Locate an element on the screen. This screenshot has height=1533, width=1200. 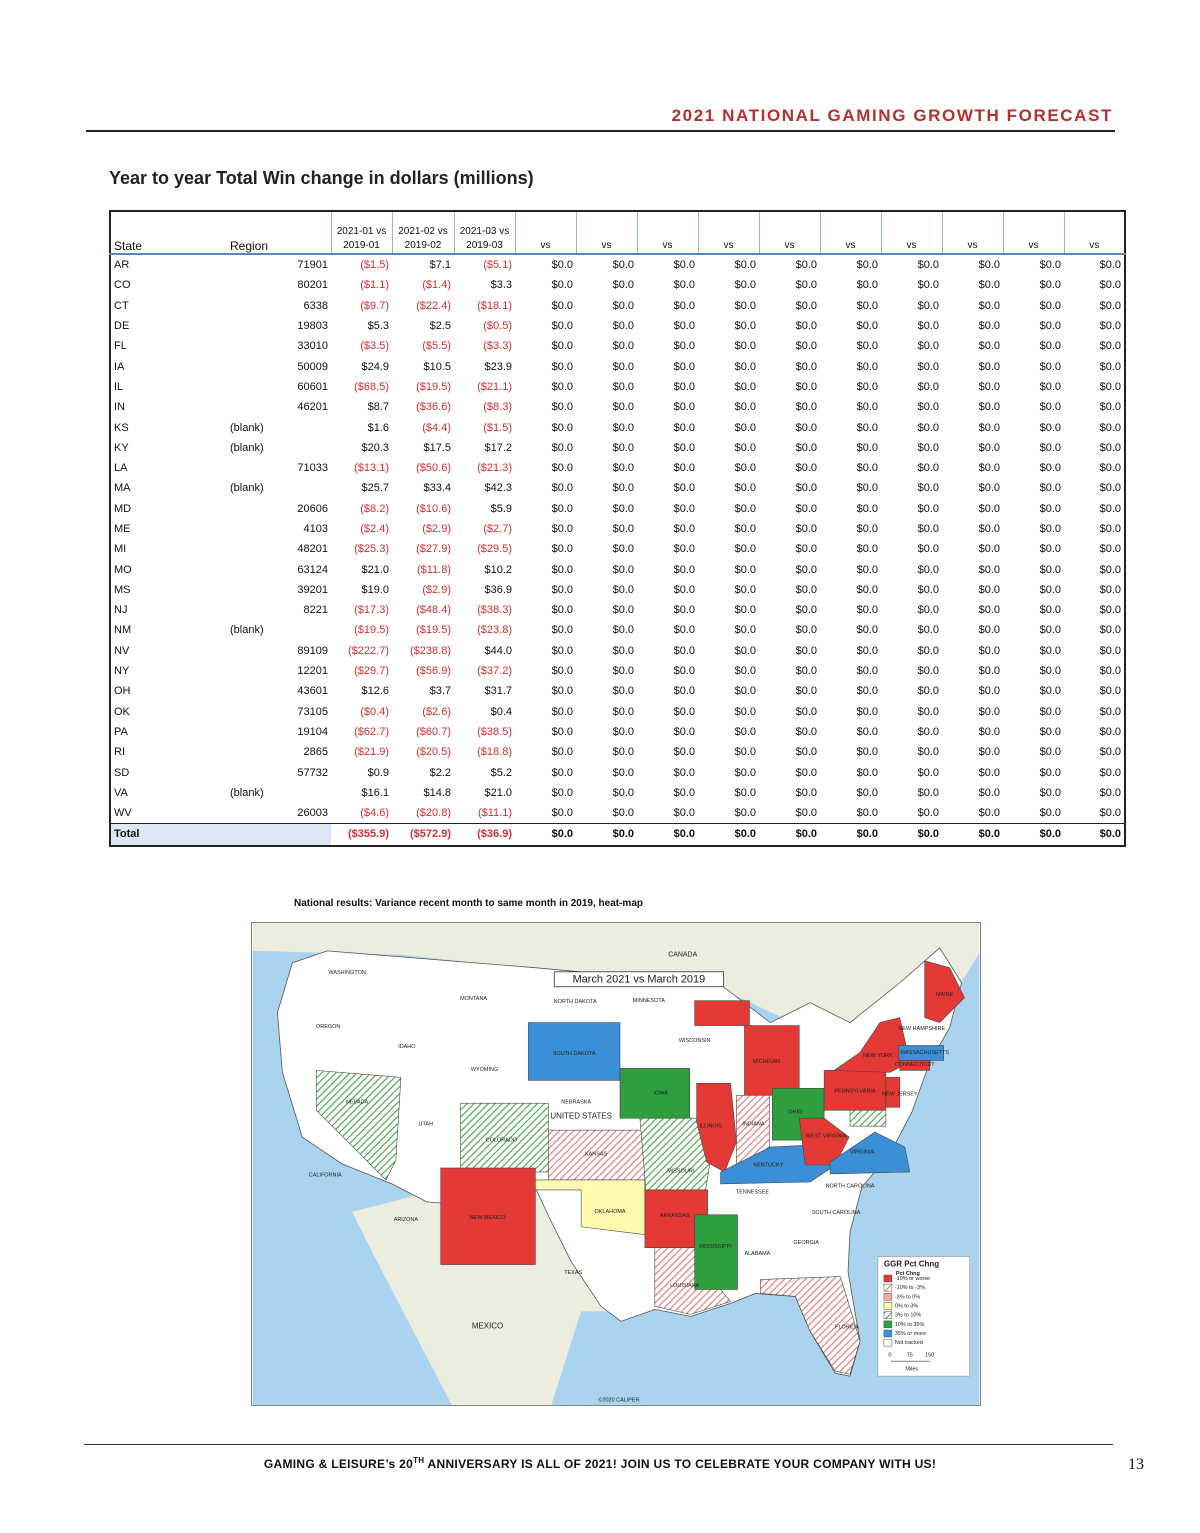
table-cell: ($355.9) is located at coordinates (361, 834).